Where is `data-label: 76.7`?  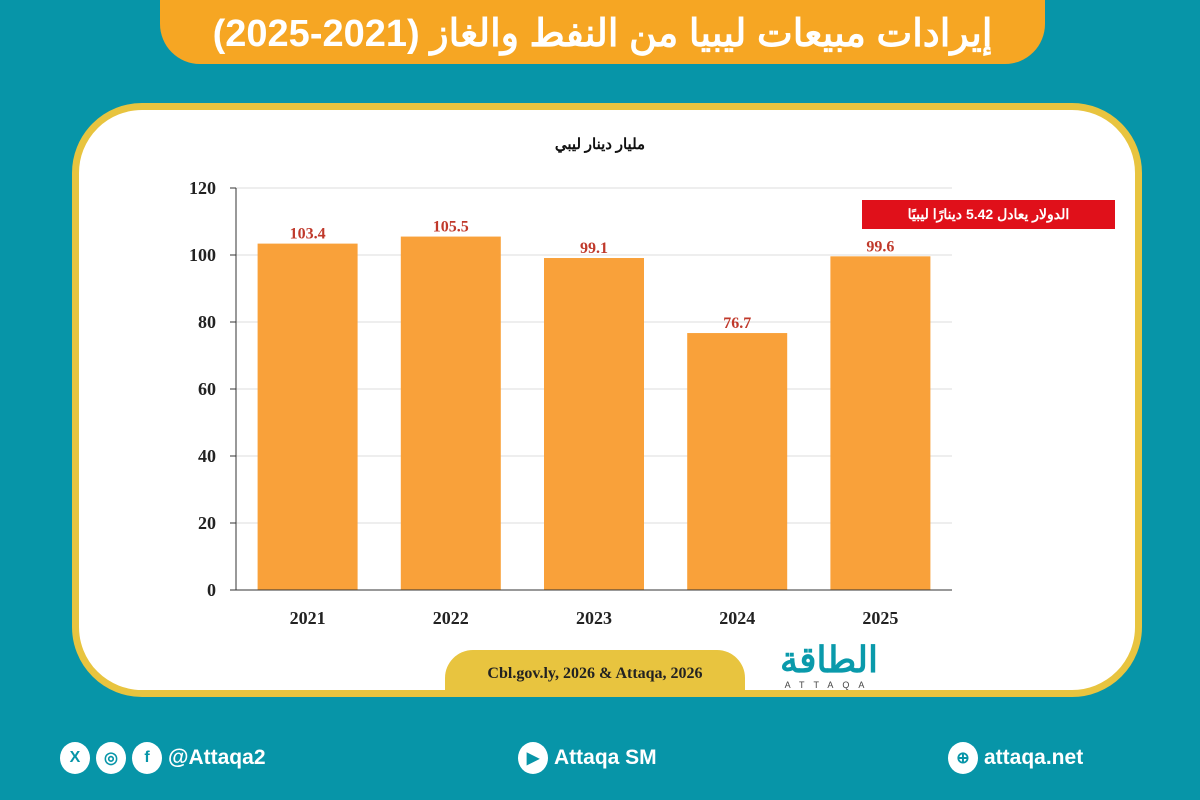
data-label: 76.7 is located at coordinates (737, 323).